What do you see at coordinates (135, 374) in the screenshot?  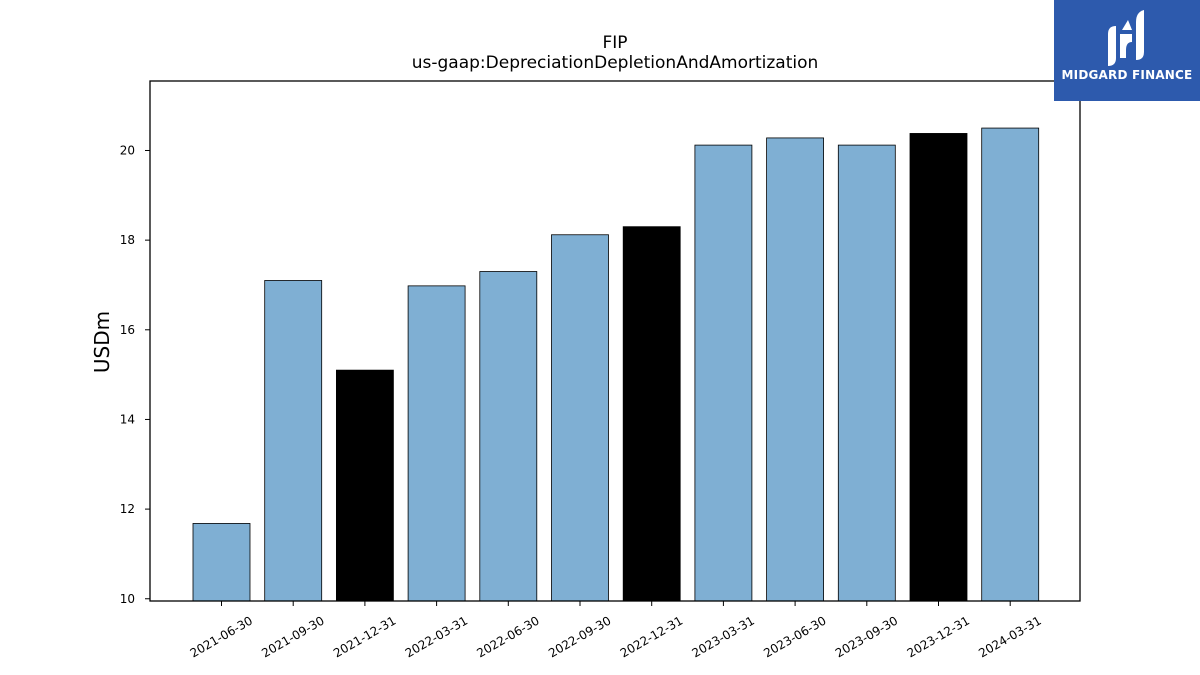 I see `y-axis-ticks: 10 12 14 16 18 20` at bounding box center [135, 374].